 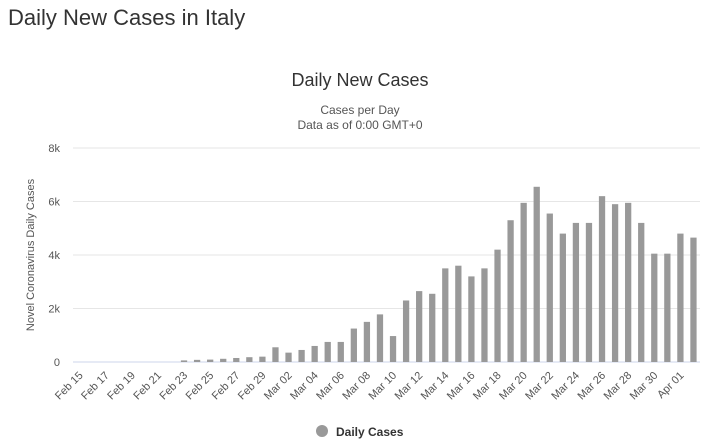 I want to click on x-tick-label: Mar 18, so click(x=487, y=386).